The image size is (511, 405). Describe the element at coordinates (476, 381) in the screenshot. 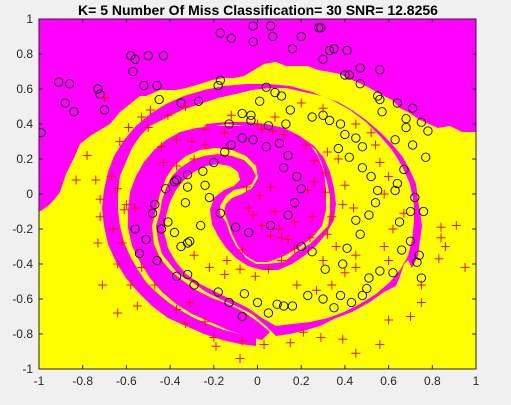

I see `x-tick-label: 1` at that location.